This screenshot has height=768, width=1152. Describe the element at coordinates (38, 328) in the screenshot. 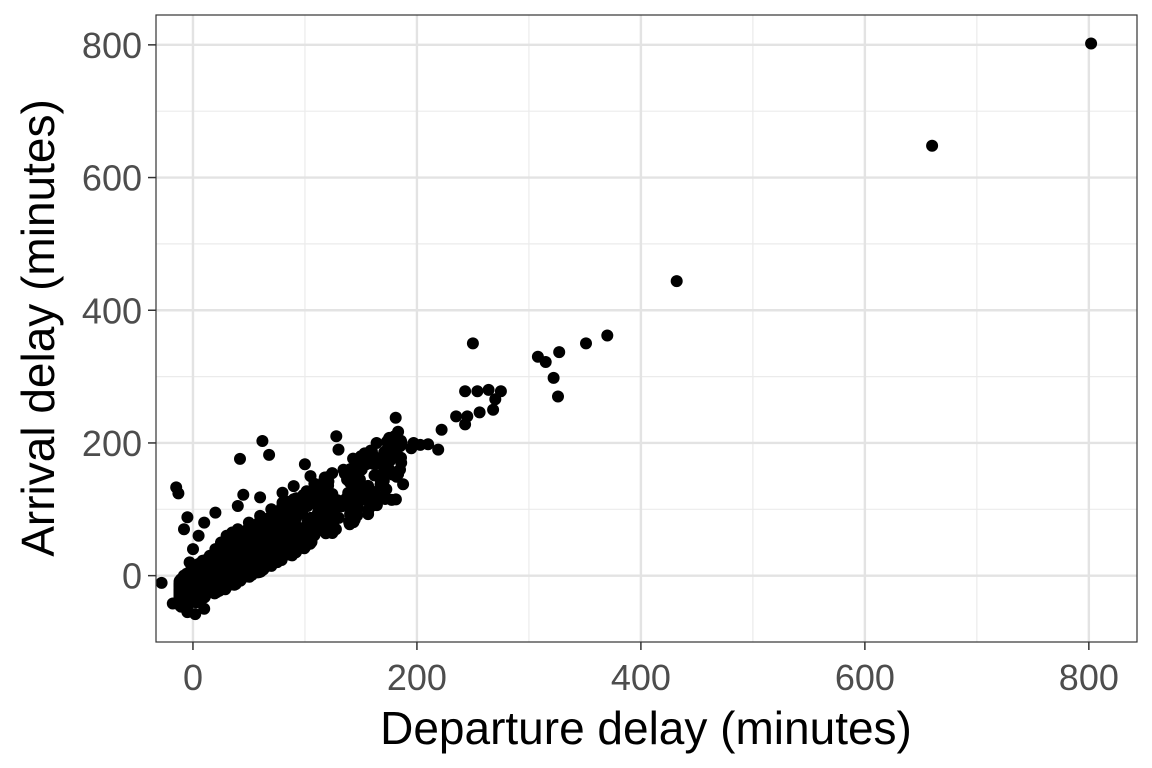

I see `y-axis-title: Arrival delay (minutes)` at that location.